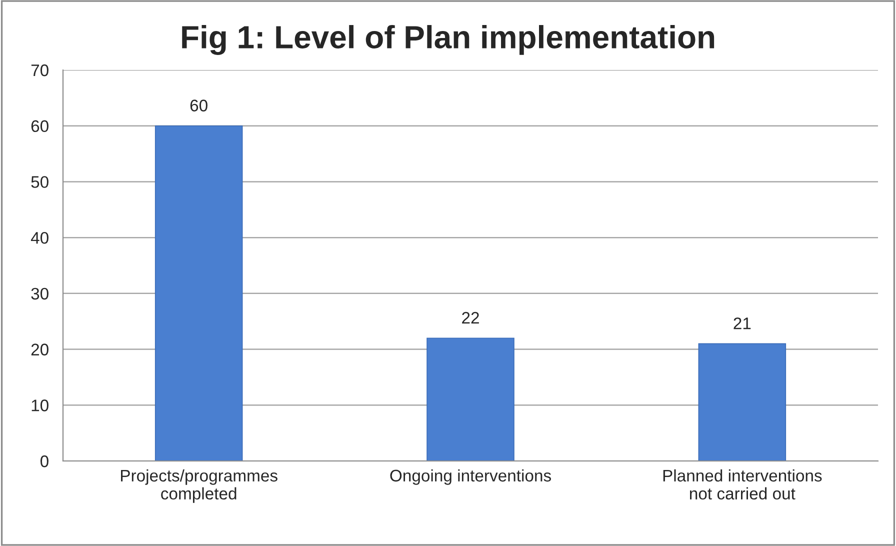 This screenshot has height=546, width=896. I want to click on y-tick-label: 20, so click(39, 350).